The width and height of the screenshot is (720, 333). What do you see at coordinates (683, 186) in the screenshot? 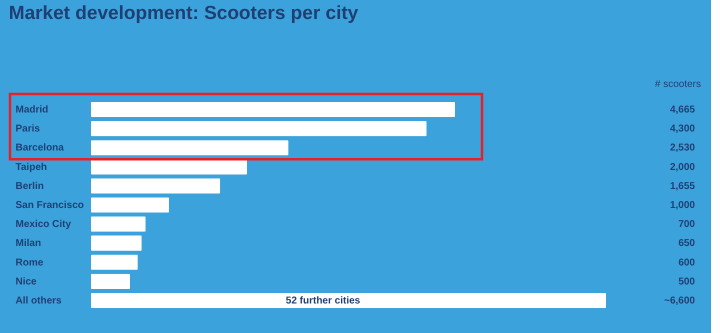
I see `data-label: 1,655` at bounding box center [683, 186].